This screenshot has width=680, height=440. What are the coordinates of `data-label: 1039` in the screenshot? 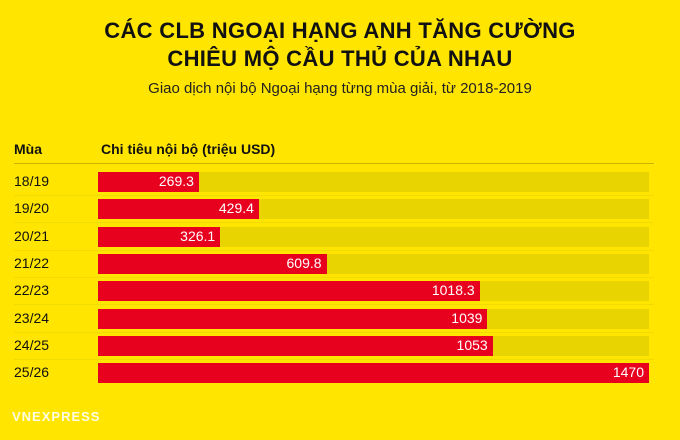 It's located at (467, 317).